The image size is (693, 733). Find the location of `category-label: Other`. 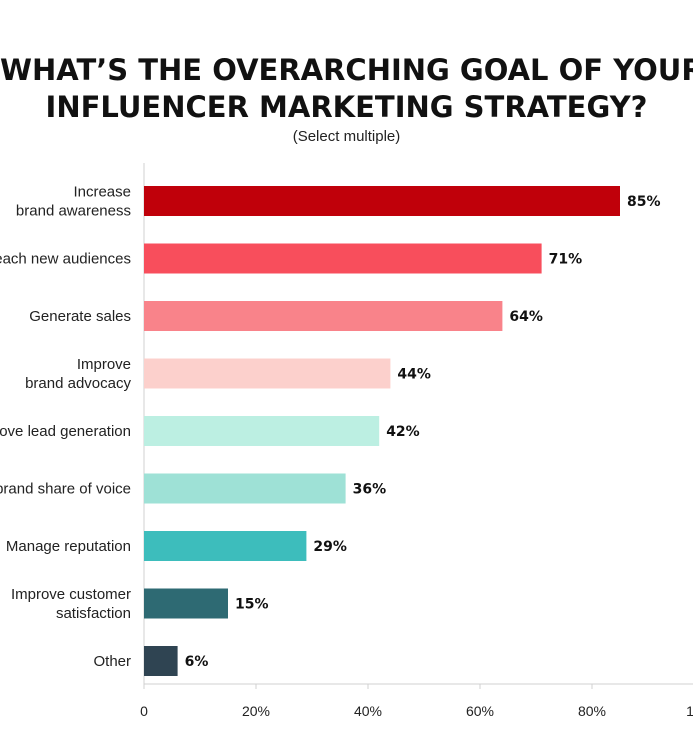

category-label: Other is located at coordinates (112, 661).